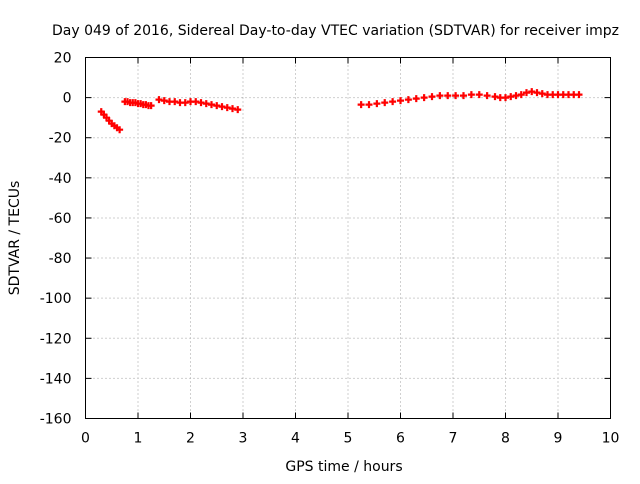 This screenshot has width=640, height=484. I want to click on y-tick-label: -160, so click(56, 420).